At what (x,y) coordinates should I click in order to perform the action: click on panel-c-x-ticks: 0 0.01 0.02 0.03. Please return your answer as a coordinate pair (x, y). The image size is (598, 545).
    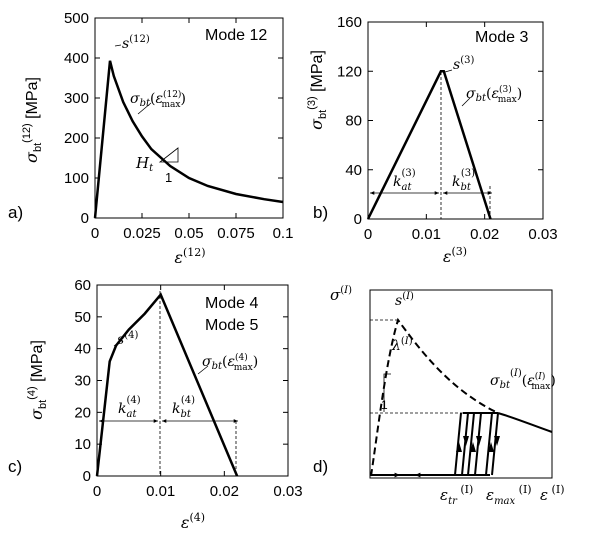
    Looking at the image, I should click on (198, 392).